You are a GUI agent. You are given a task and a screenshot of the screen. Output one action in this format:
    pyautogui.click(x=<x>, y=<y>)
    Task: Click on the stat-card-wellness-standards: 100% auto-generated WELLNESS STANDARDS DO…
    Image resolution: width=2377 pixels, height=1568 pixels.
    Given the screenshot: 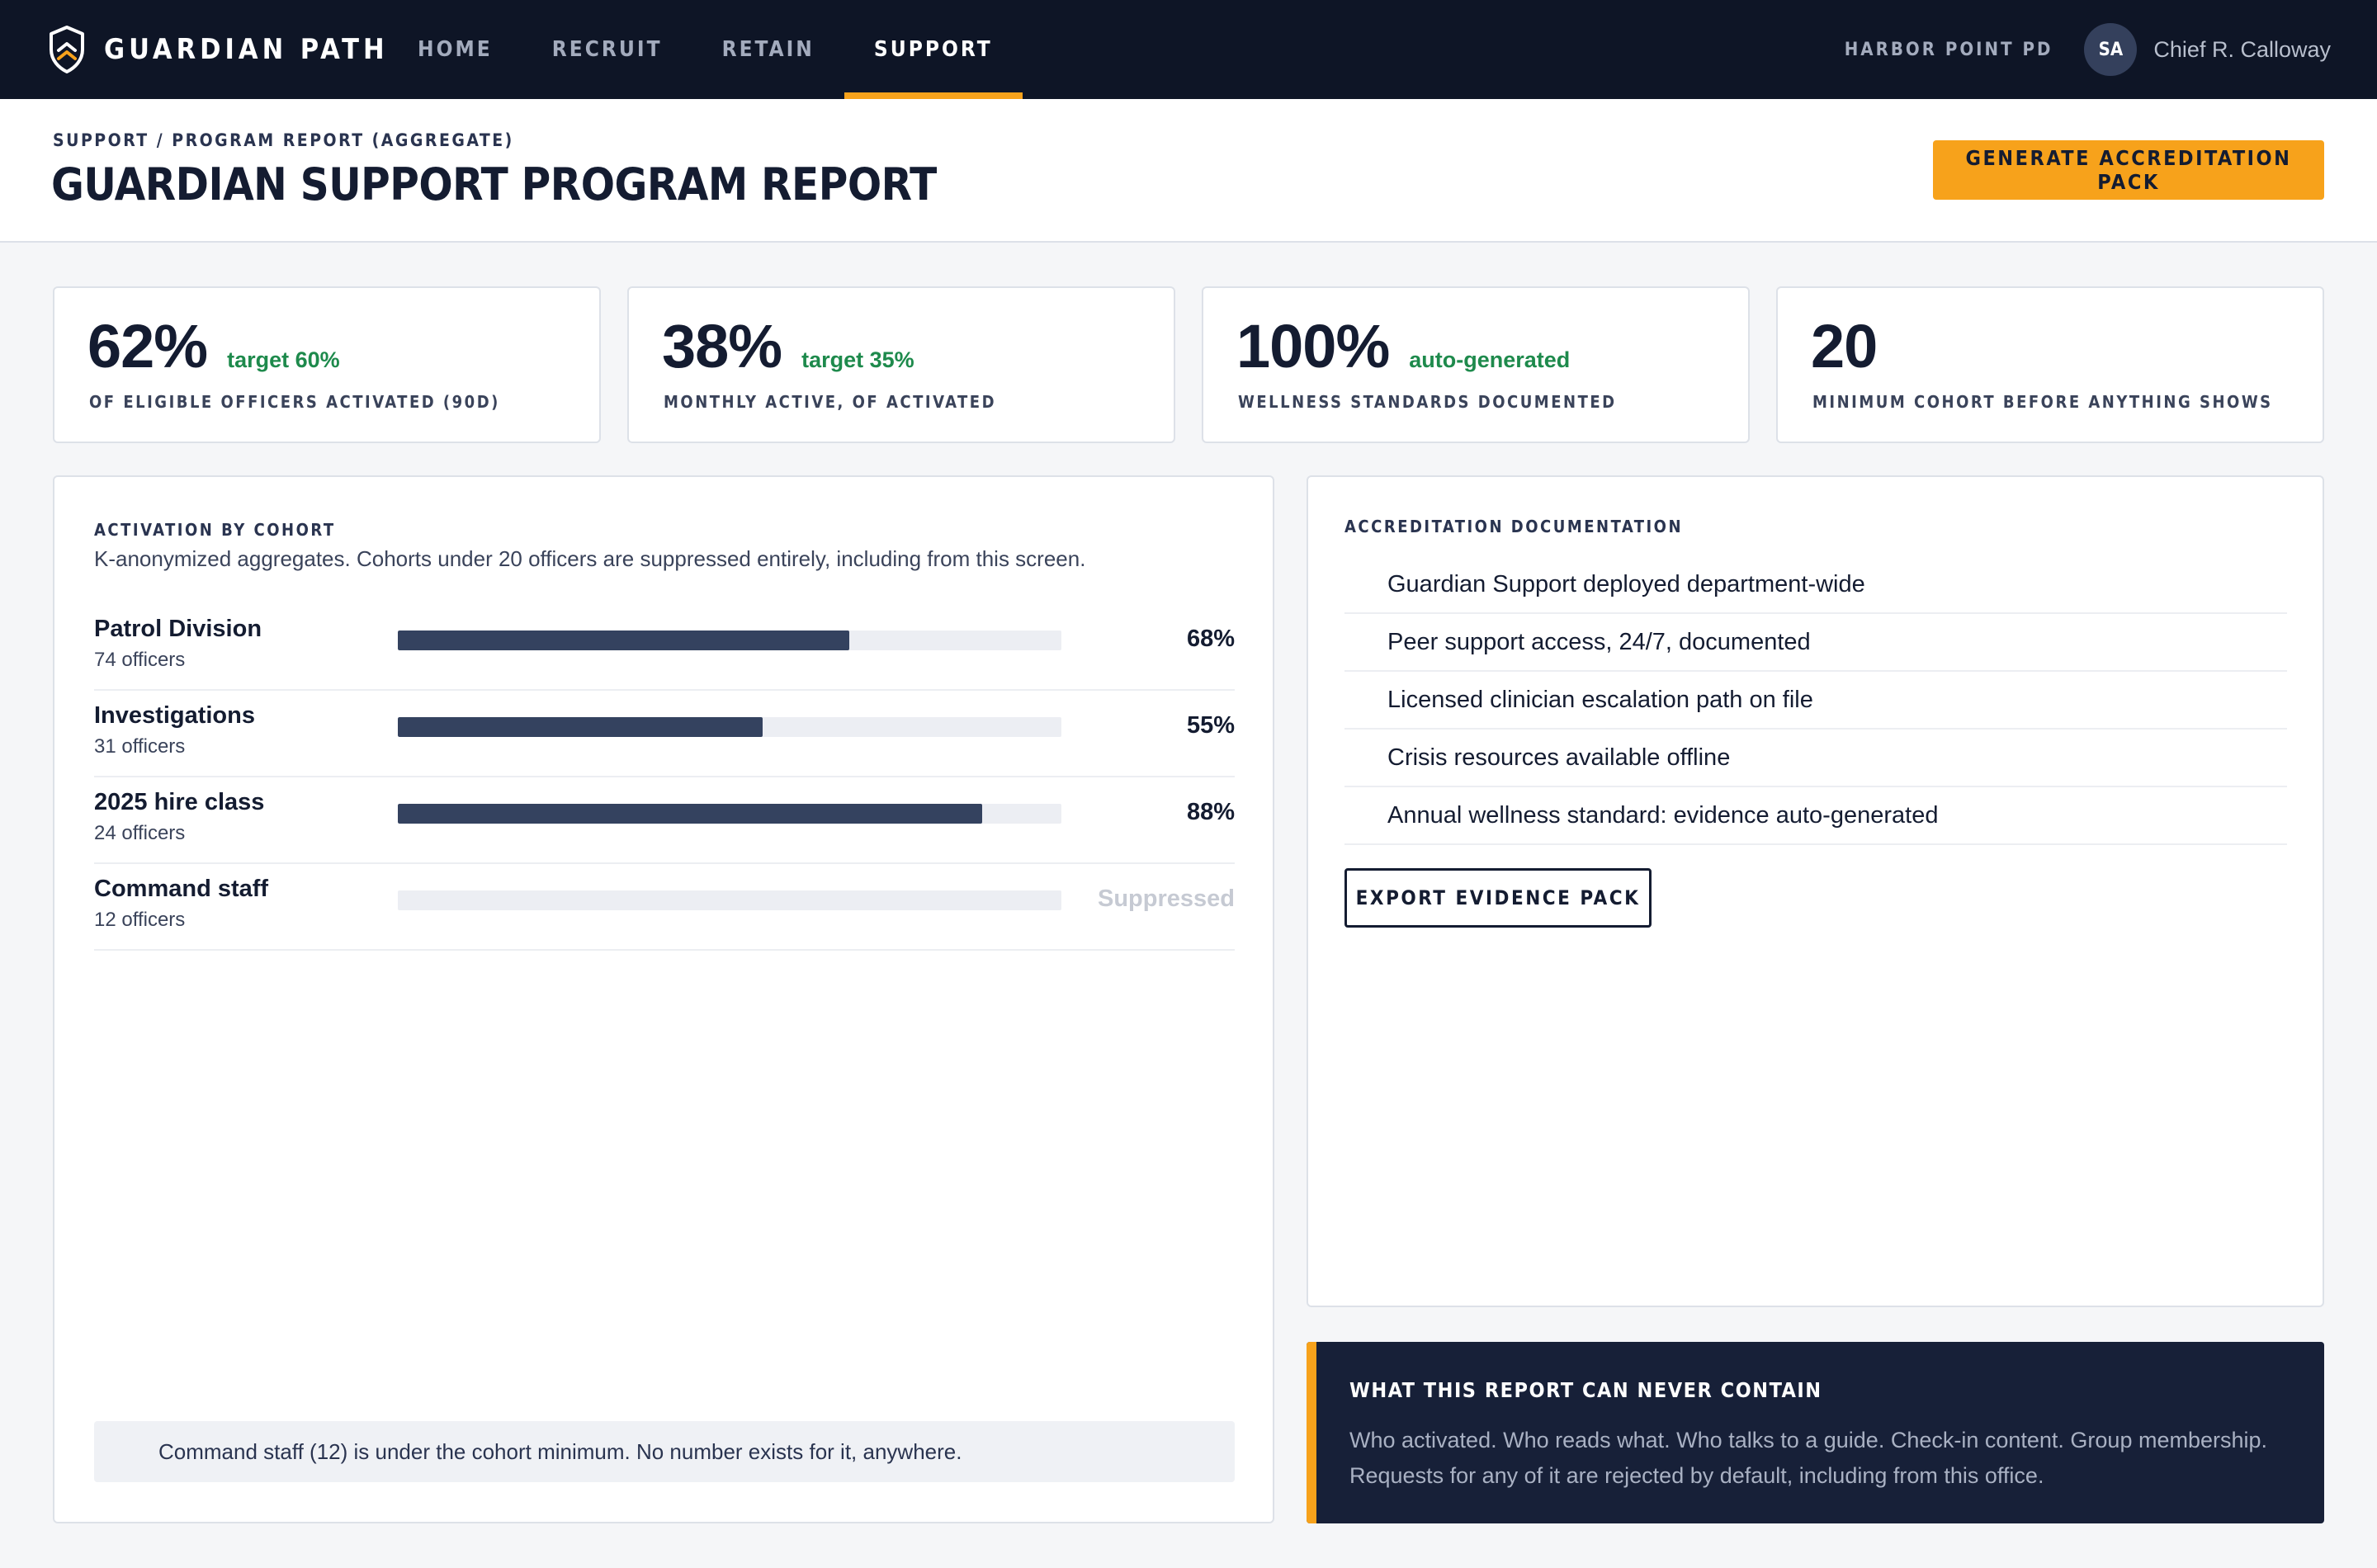 What is the action you would take?
    pyautogui.click(x=1476, y=364)
    